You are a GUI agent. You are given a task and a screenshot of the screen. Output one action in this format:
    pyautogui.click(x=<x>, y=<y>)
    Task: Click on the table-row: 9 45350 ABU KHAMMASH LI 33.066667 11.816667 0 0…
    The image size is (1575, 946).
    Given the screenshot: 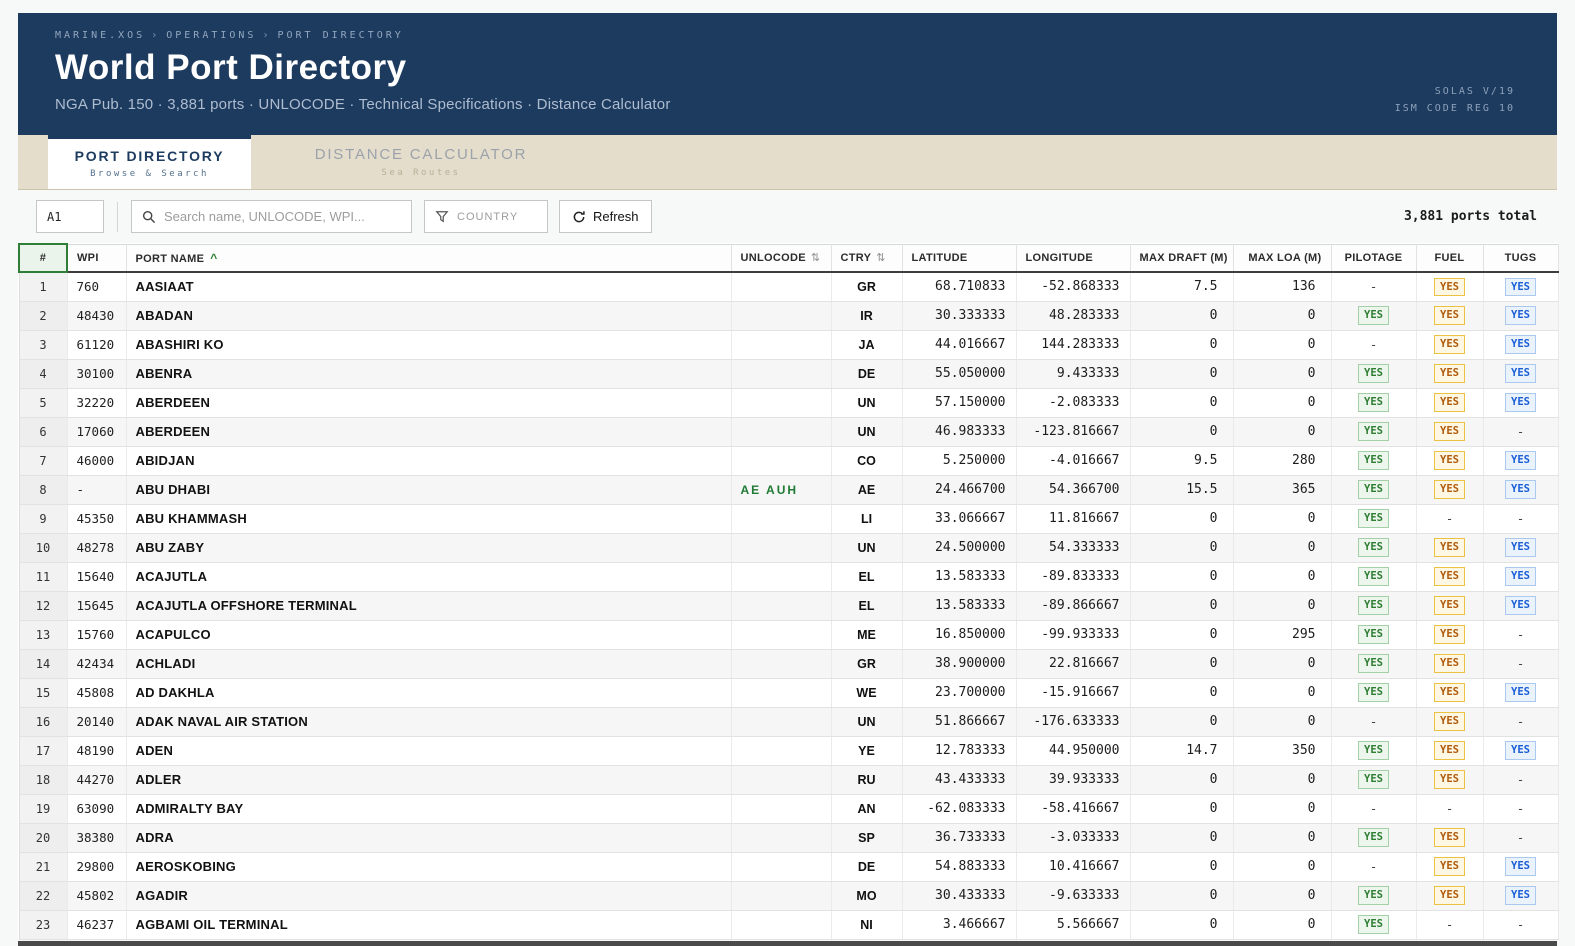 What is the action you would take?
    pyautogui.click(x=789, y=519)
    